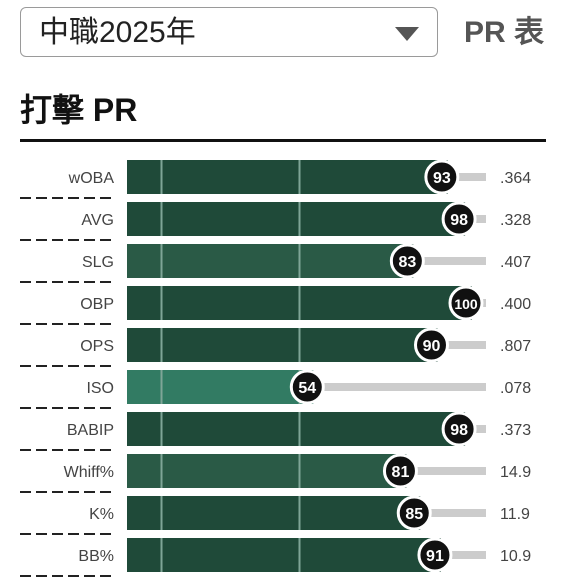  Describe the element at coordinates (98, 262) in the screenshot. I see `category-label: SLG` at that location.